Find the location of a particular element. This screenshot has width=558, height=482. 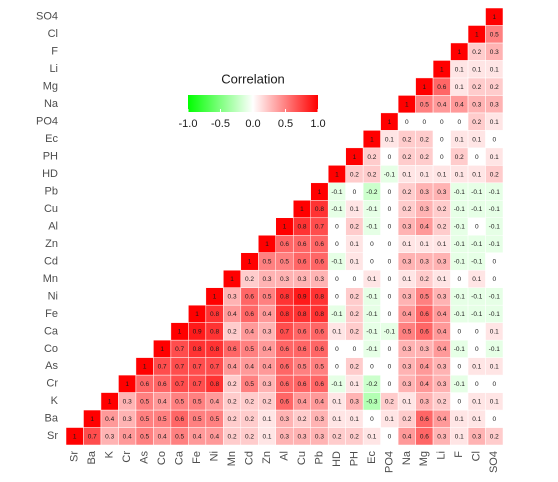

y-tick-label: Co is located at coordinates (51, 349).